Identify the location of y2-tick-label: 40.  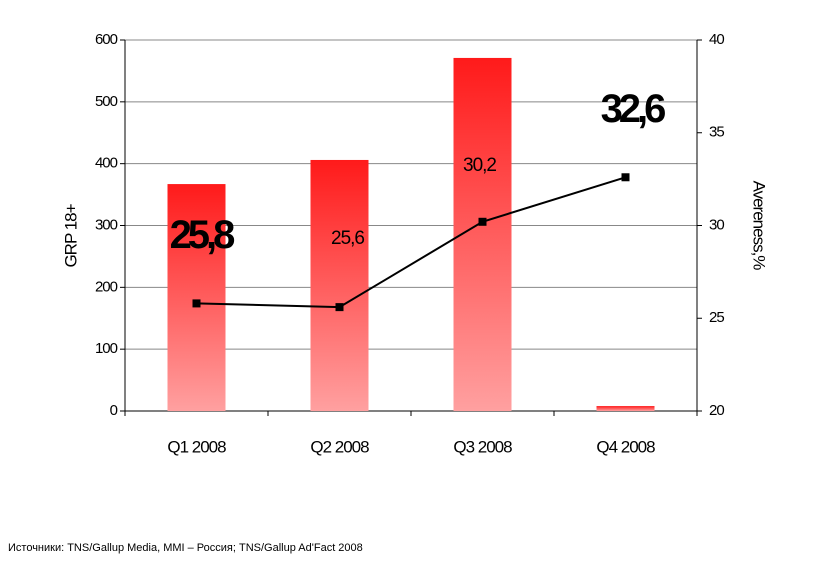
(716, 39).